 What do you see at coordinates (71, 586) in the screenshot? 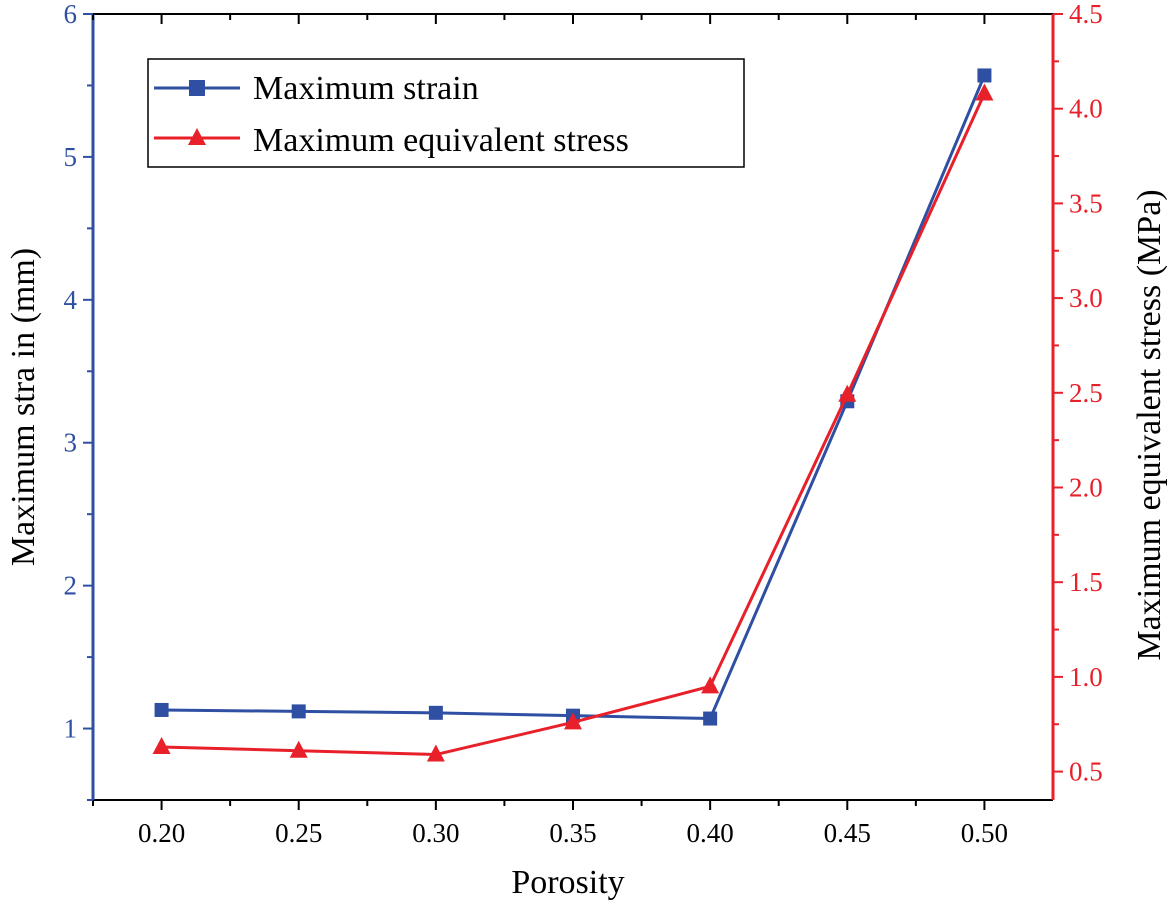
I see `left-y-tick-label: 2` at bounding box center [71, 586].